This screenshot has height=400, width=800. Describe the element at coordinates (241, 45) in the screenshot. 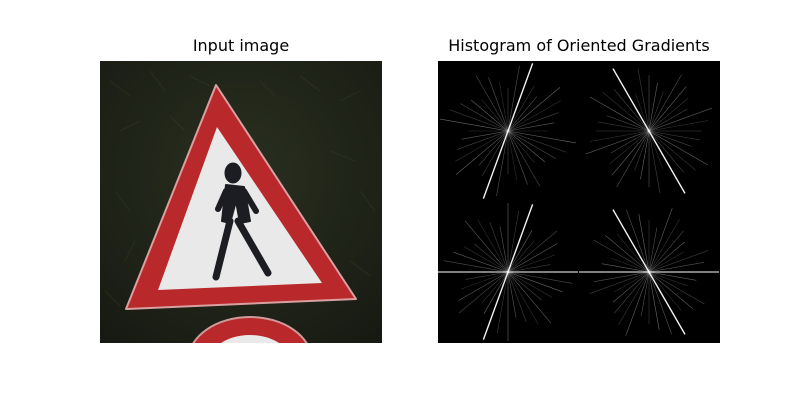

I see `input-image-title: Input image` at that location.